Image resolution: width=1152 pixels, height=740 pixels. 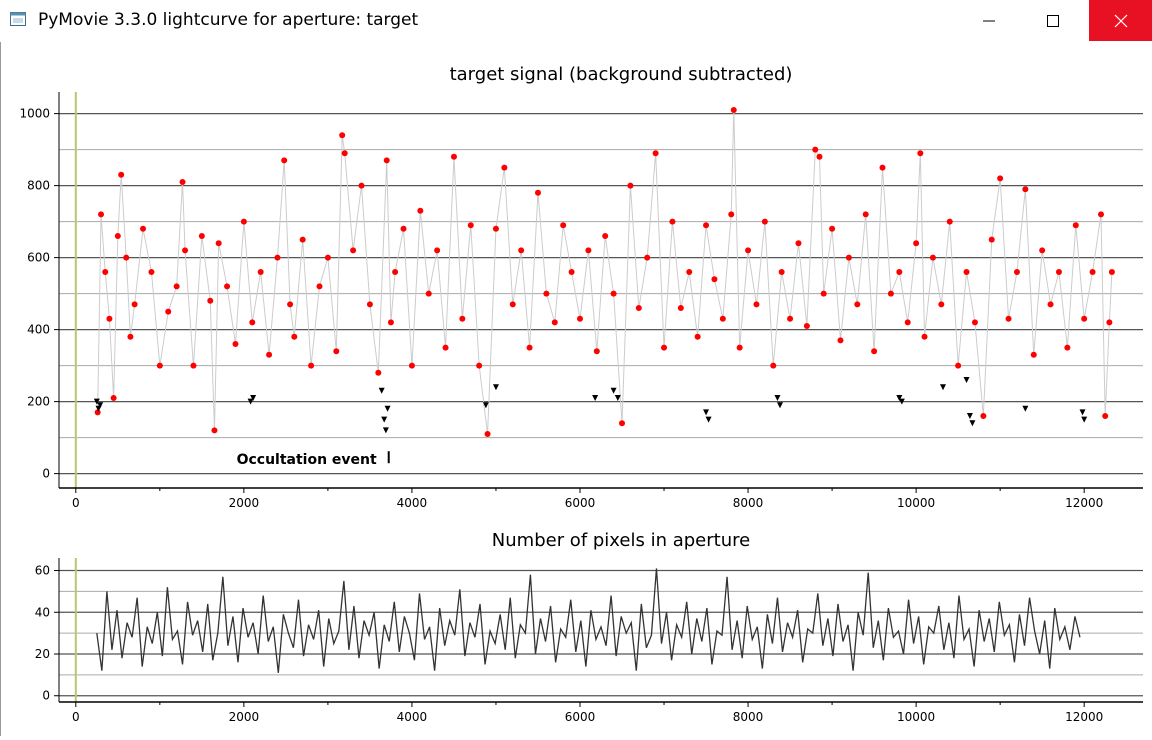 I want to click on close-icon, so click(x=1120, y=20).